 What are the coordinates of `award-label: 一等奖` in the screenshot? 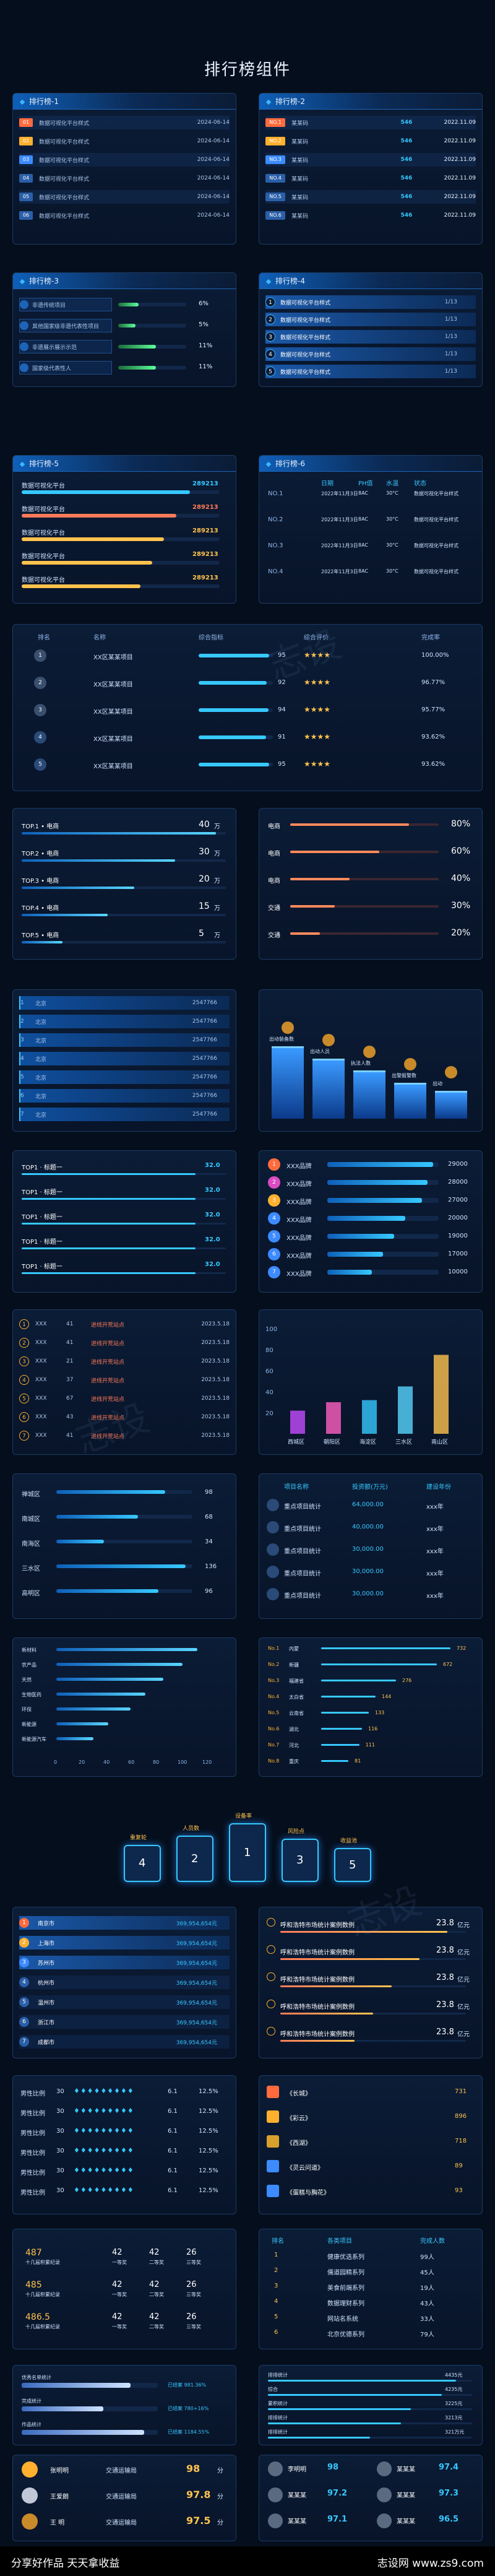 It's located at (119, 2262).